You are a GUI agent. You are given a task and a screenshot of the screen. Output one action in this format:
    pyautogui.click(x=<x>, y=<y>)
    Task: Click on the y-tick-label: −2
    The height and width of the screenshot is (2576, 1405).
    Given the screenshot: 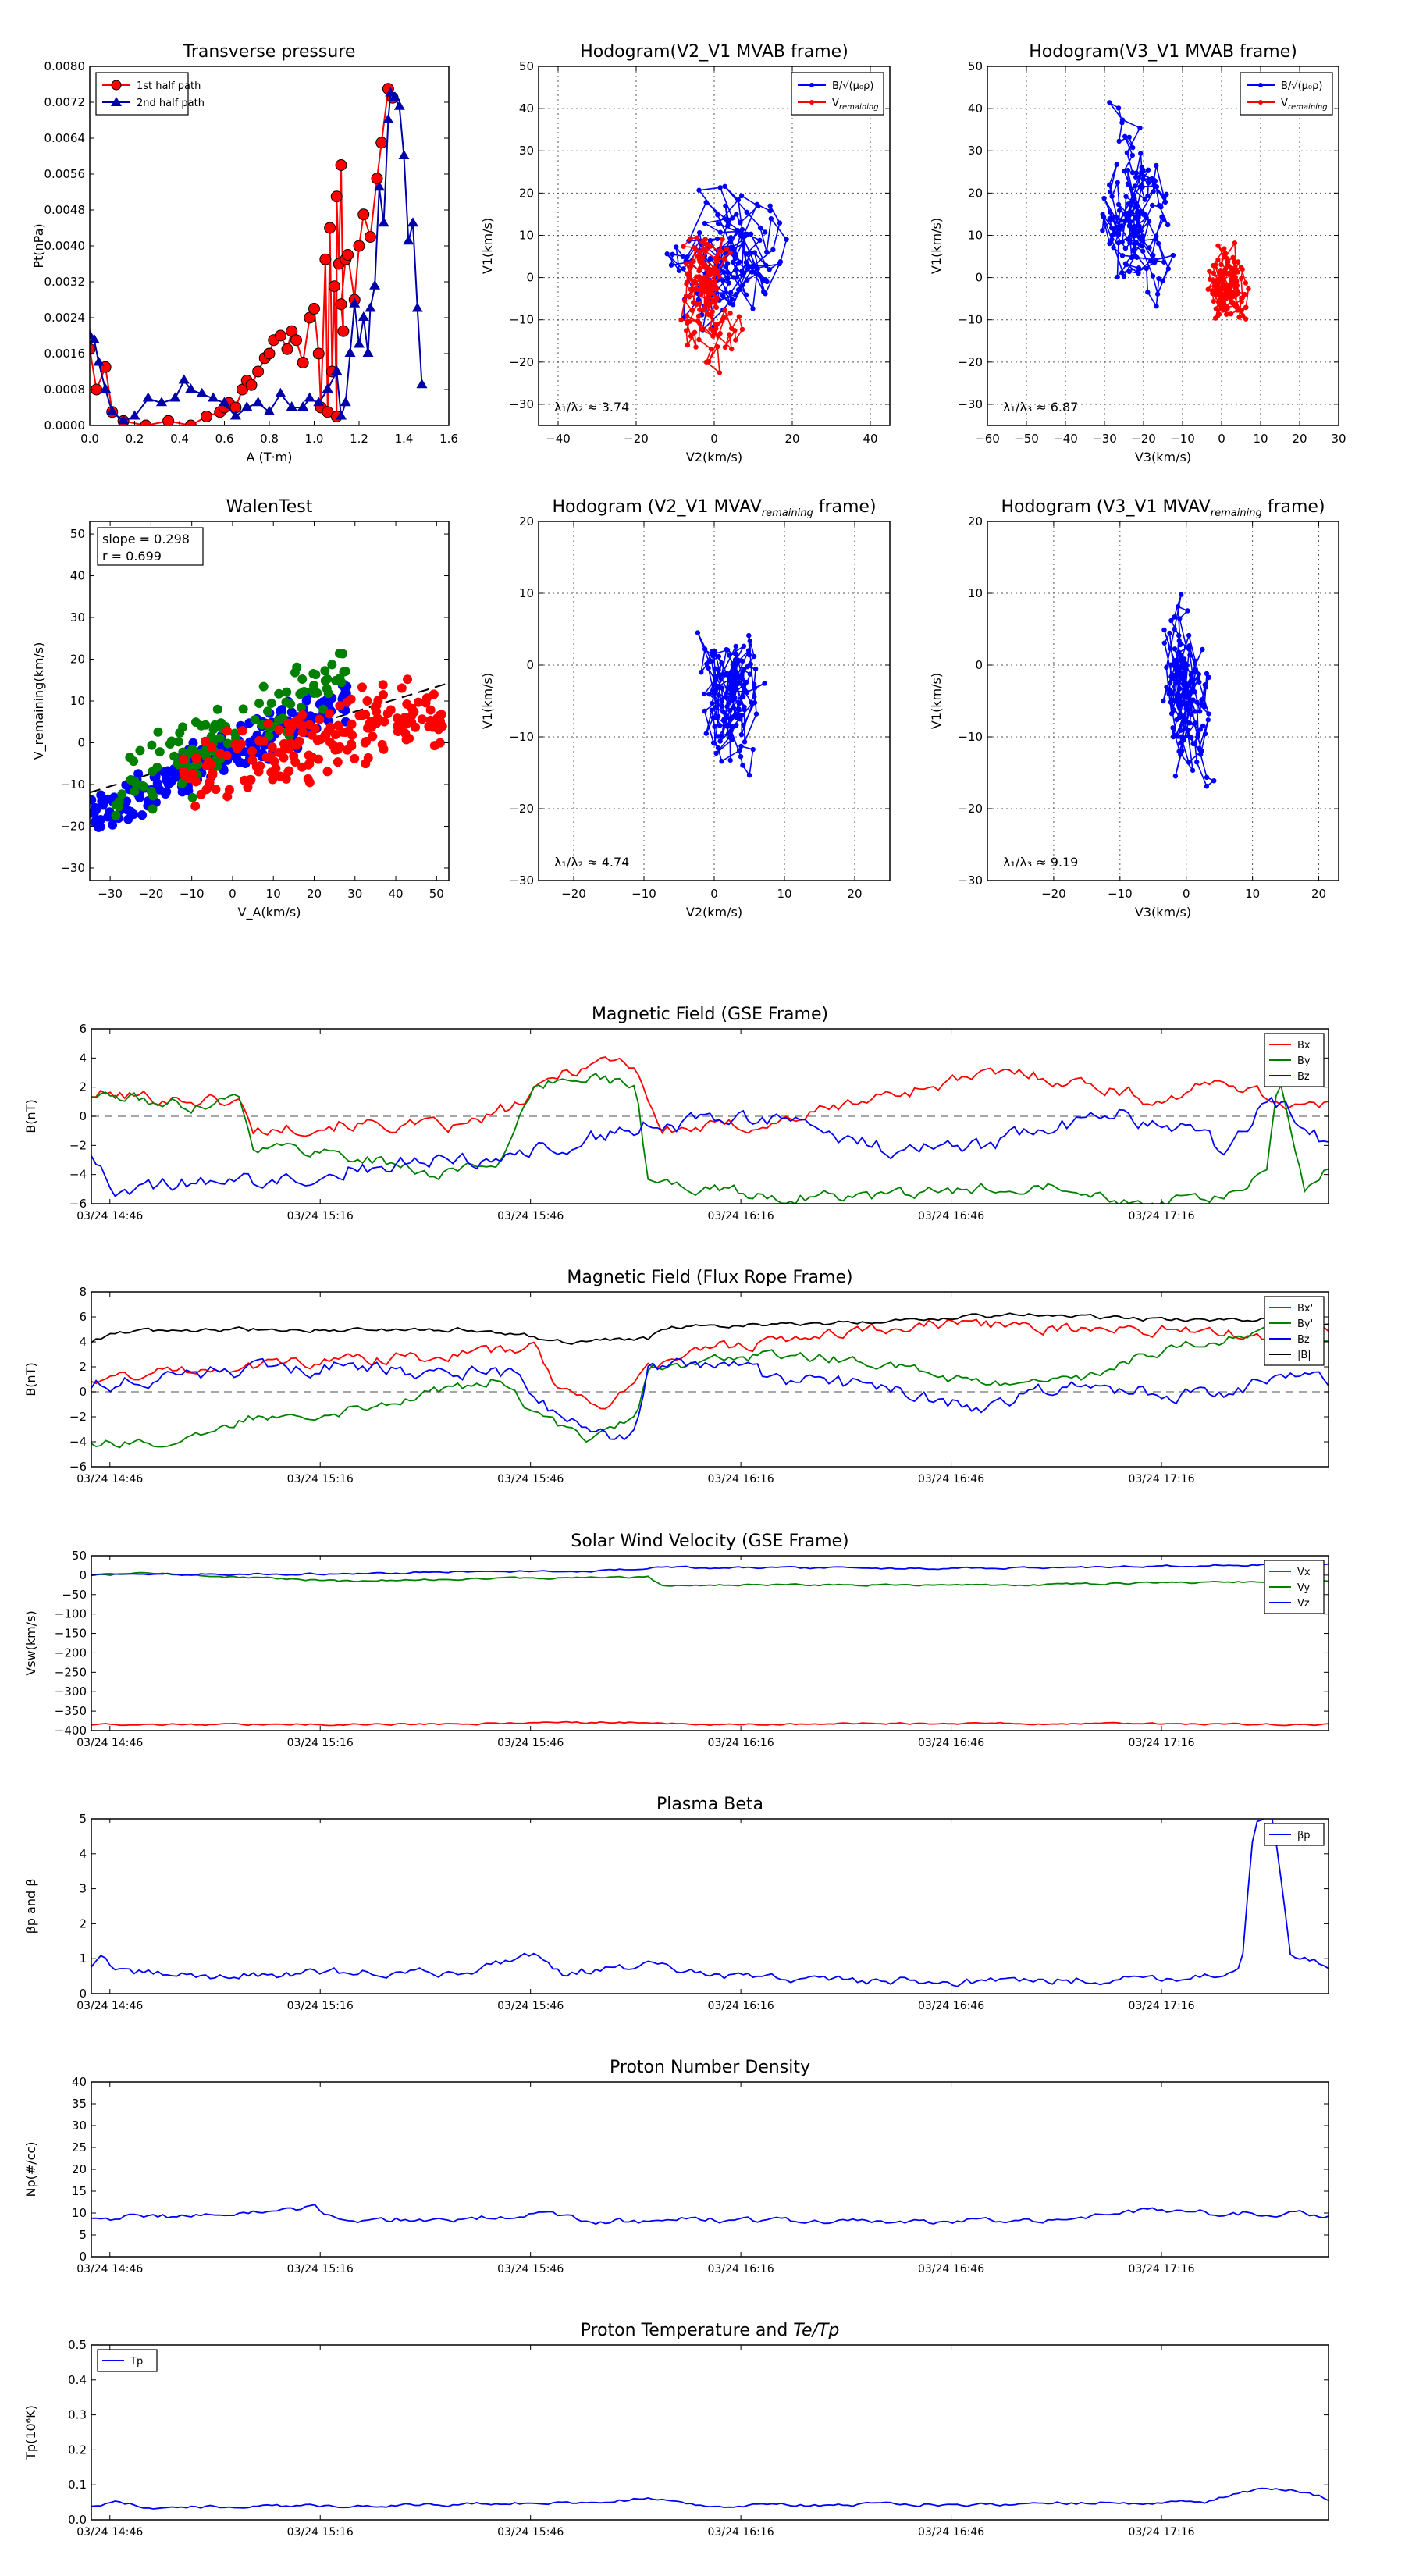 What is the action you would take?
    pyautogui.click(x=78, y=1145)
    